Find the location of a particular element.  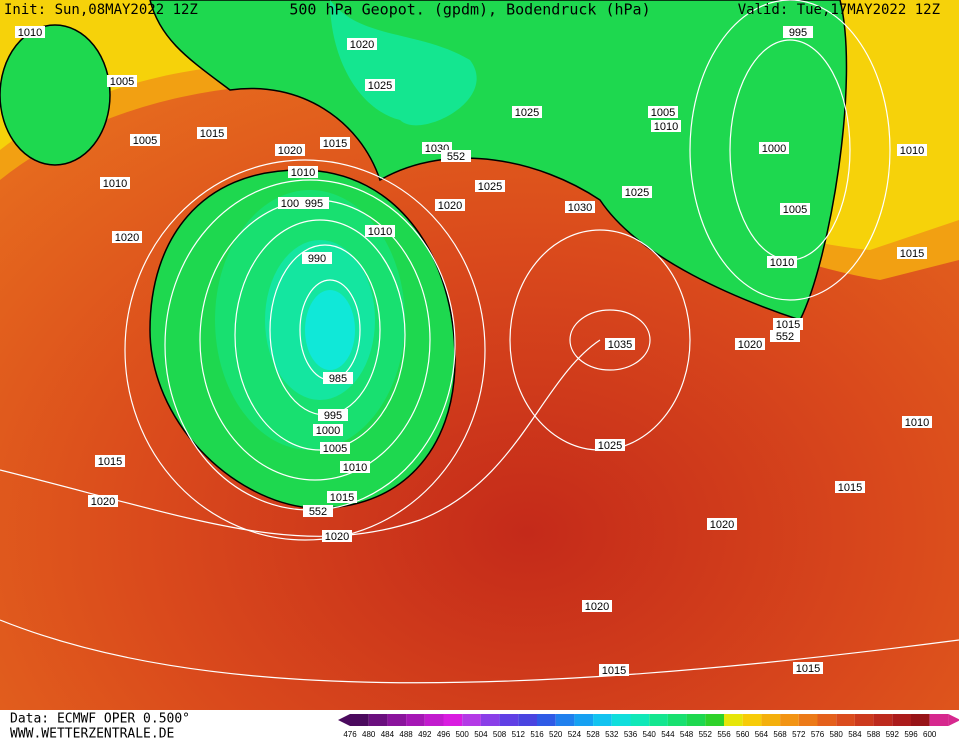

legend-label: 516 is located at coordinates (537, 734).